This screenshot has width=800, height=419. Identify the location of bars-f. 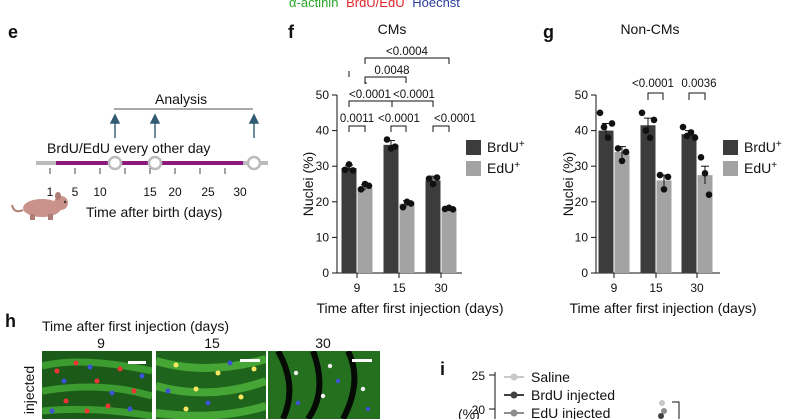
(399, 204).